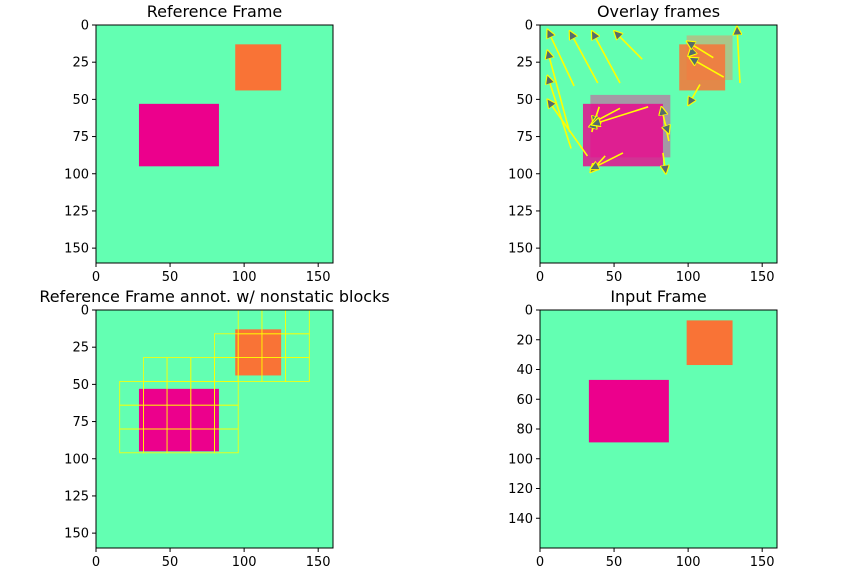  What do you see at coordinates (520, 519) in the screenshot?
I see `y-tick-label: 140` at bounding box center [520, 519].